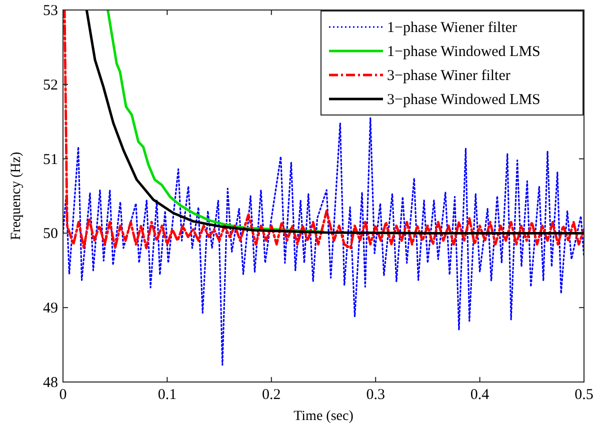 This screenshot has height=432, width=593. I want to click on y-tick-label: 51, so click(50, 160).